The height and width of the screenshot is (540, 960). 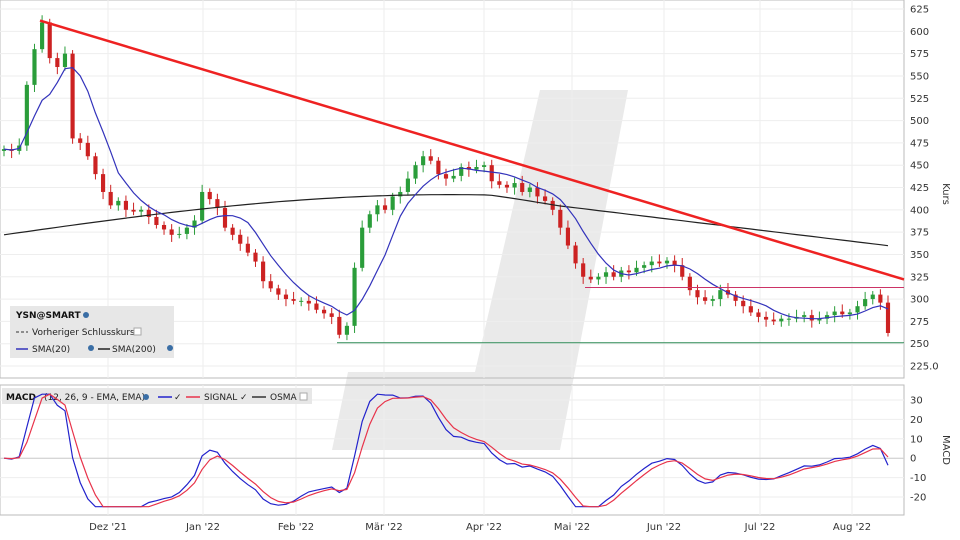 What do you see at coordinates (384, 527) in the screenshot?
I see `x-tick-label: Mär '22` at bounding box center [384, 527].